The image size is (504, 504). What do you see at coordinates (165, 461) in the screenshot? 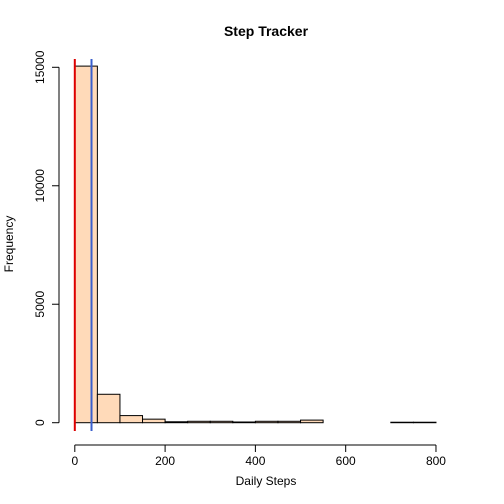
I see `x-tick-label-1: 200` at bounding box center [165, 461].